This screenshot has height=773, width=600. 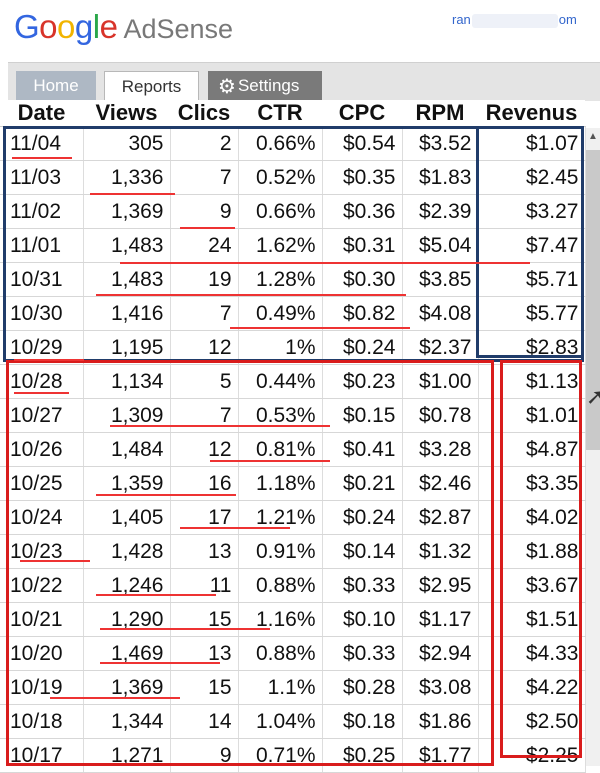 What do you see at coordinates (514, 20) in the screenshot?
I see `account-email: ran om` at bounding box center [514, 20].